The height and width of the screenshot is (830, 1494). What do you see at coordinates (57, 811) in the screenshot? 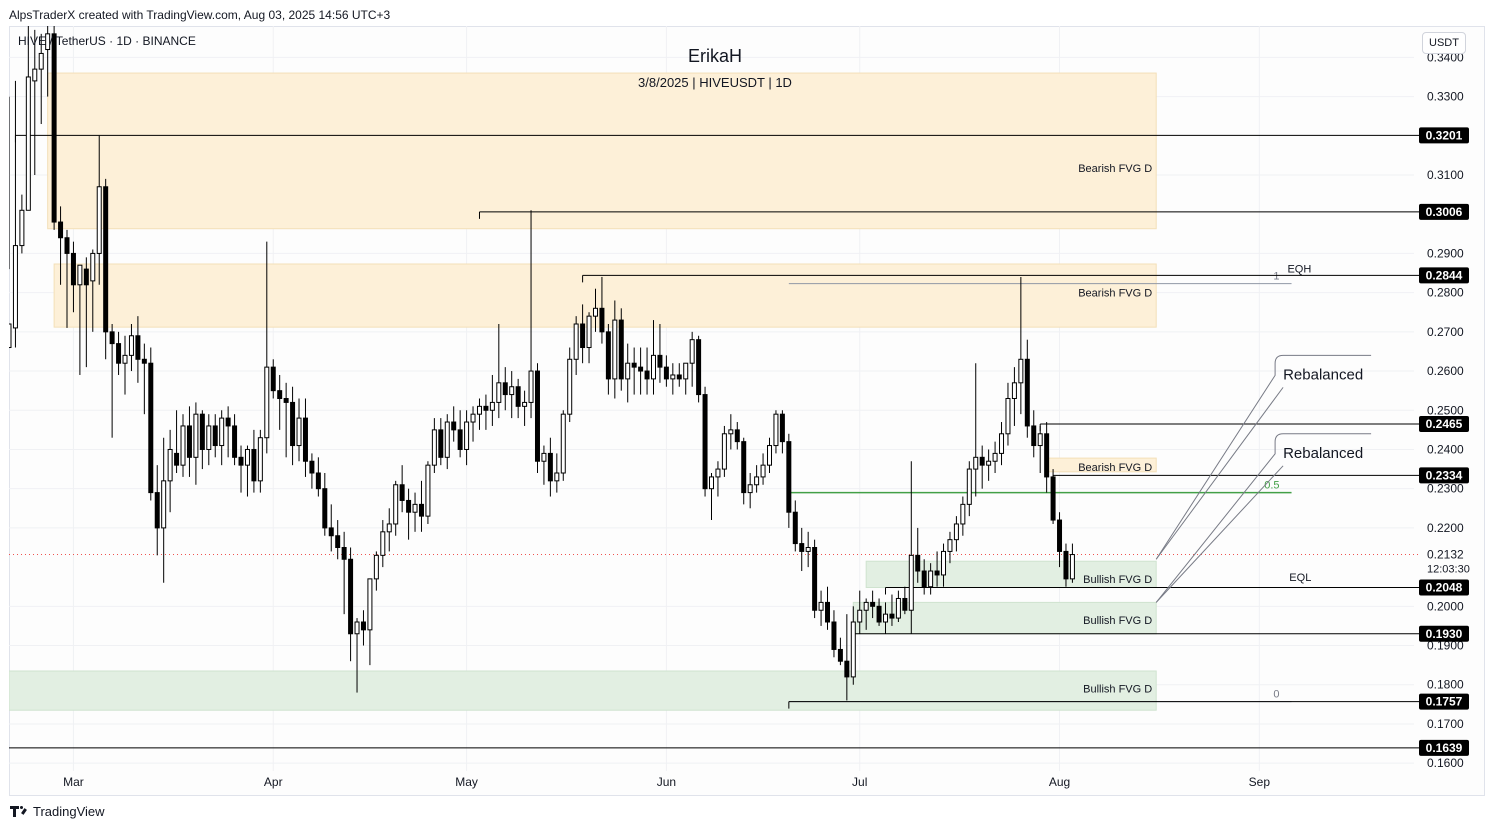
I see `tradingview-logo: TradingView` at bounding box center [57, 811].